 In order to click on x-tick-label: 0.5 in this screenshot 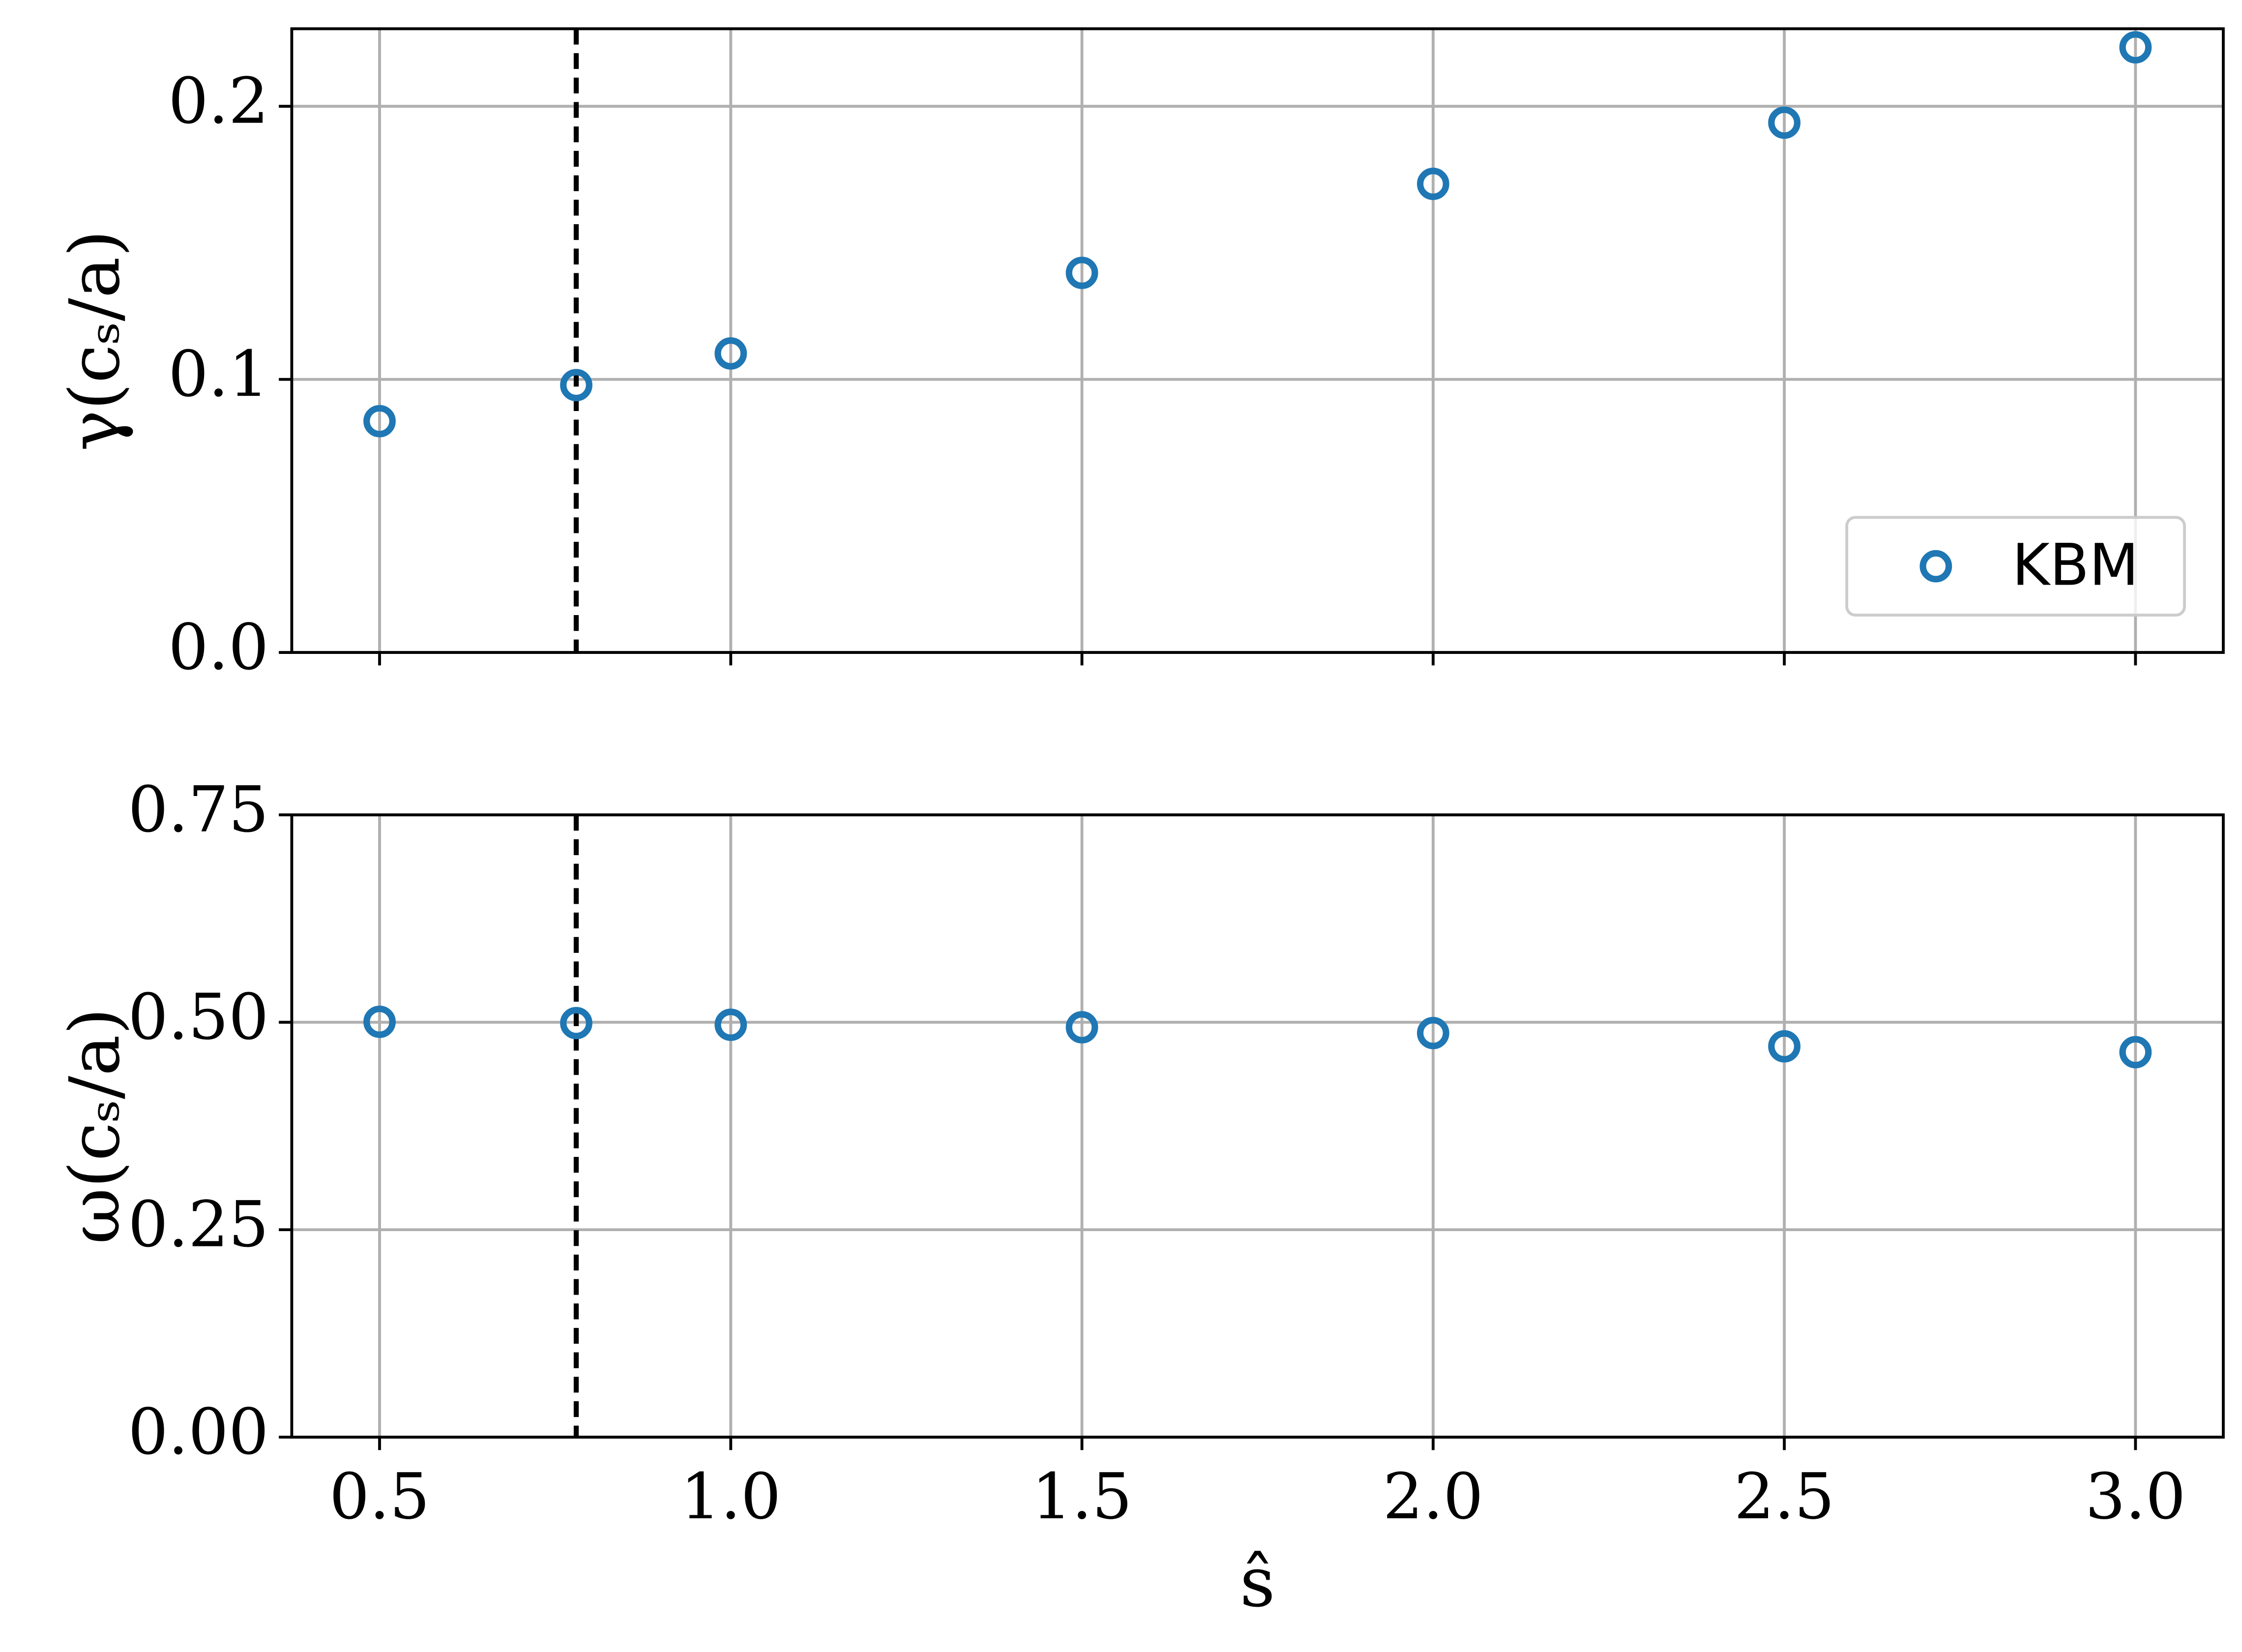, I will do `click(379, 1497)`.